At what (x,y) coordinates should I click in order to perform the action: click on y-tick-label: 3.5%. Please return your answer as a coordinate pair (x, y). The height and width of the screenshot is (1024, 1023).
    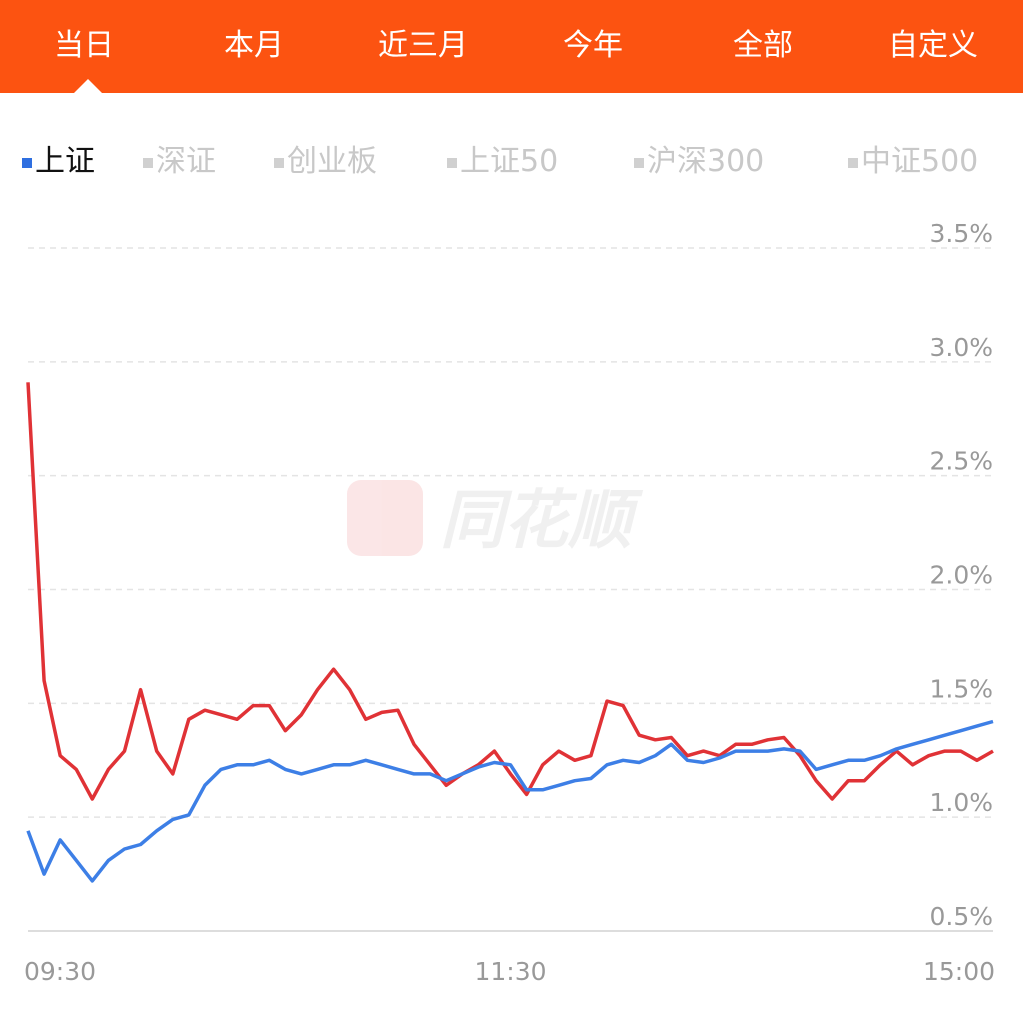
    Looking at the image, I should click on (961, 233).